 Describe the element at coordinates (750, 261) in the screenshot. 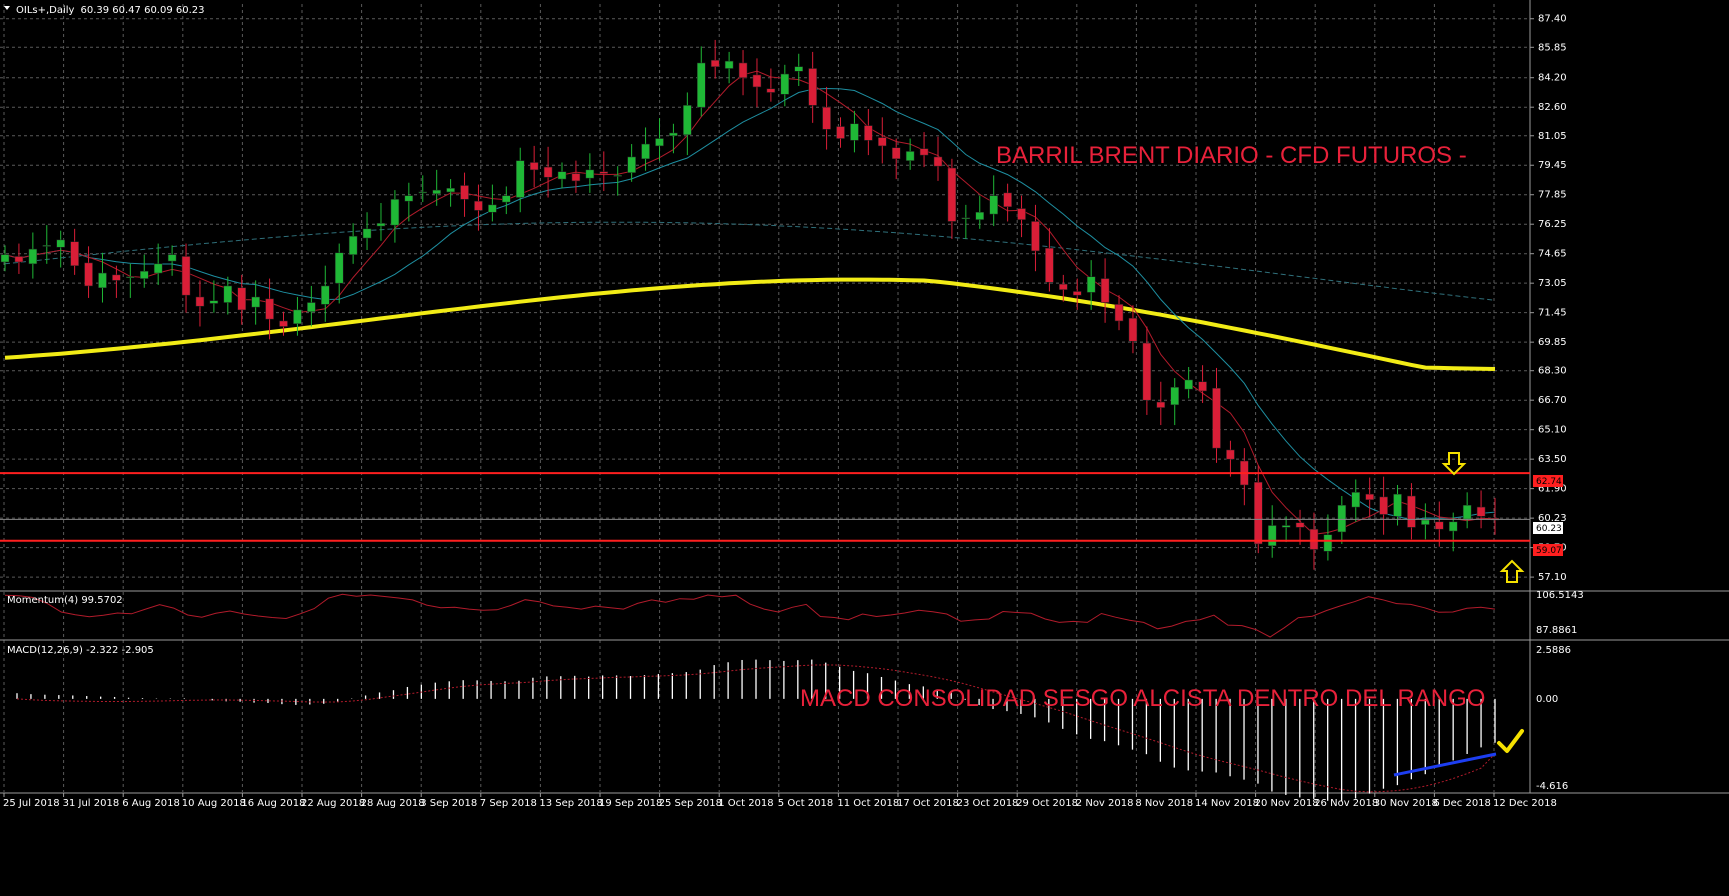

I see `ma-slow-path` at that location.